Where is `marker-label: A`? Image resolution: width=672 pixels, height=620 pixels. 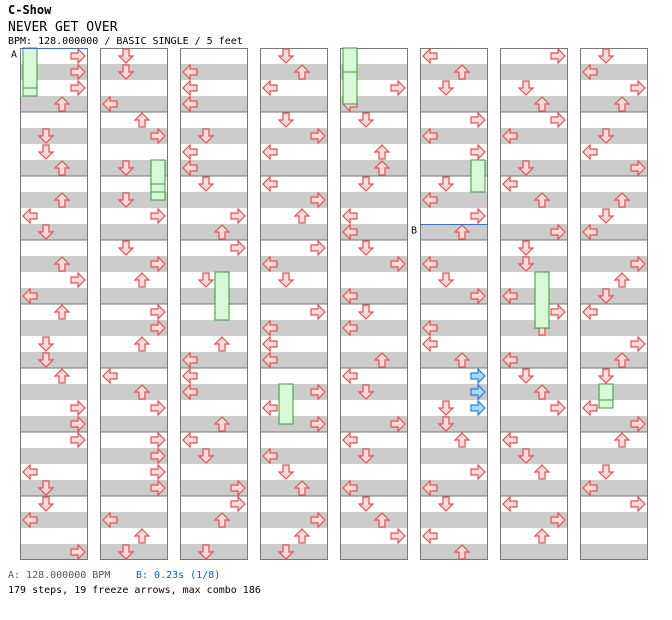 marker-label: A is located at coordinates (14, 55).